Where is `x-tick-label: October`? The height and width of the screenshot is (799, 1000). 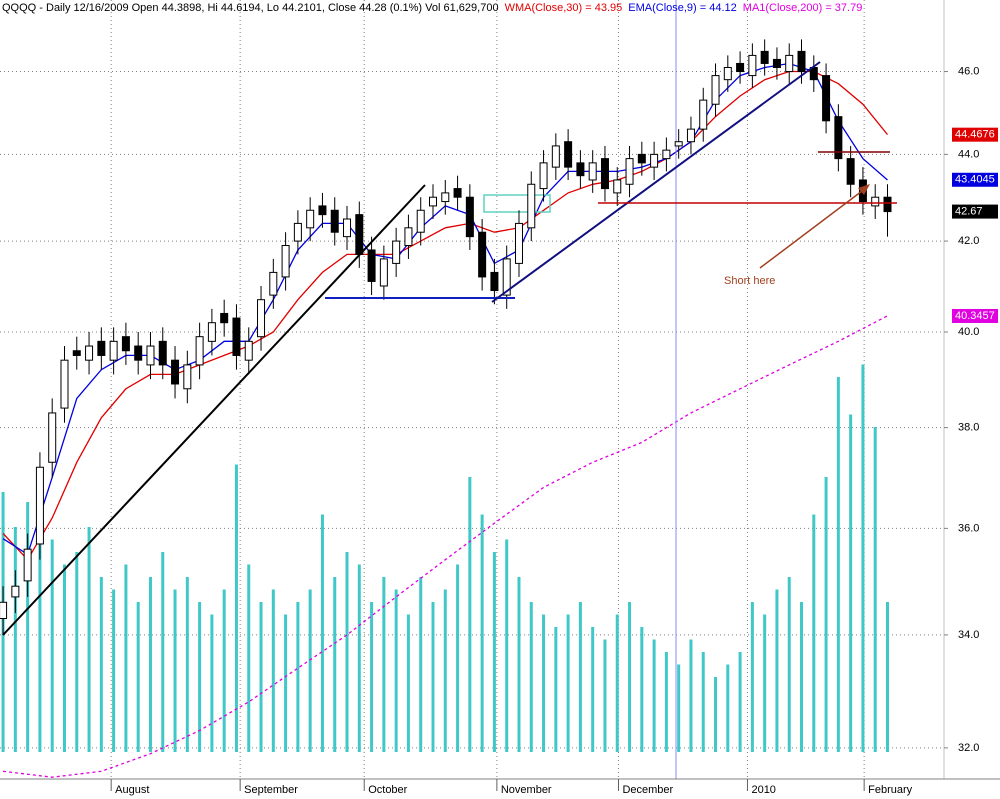 x-tick-label: October is located at coordinates (387, 790).